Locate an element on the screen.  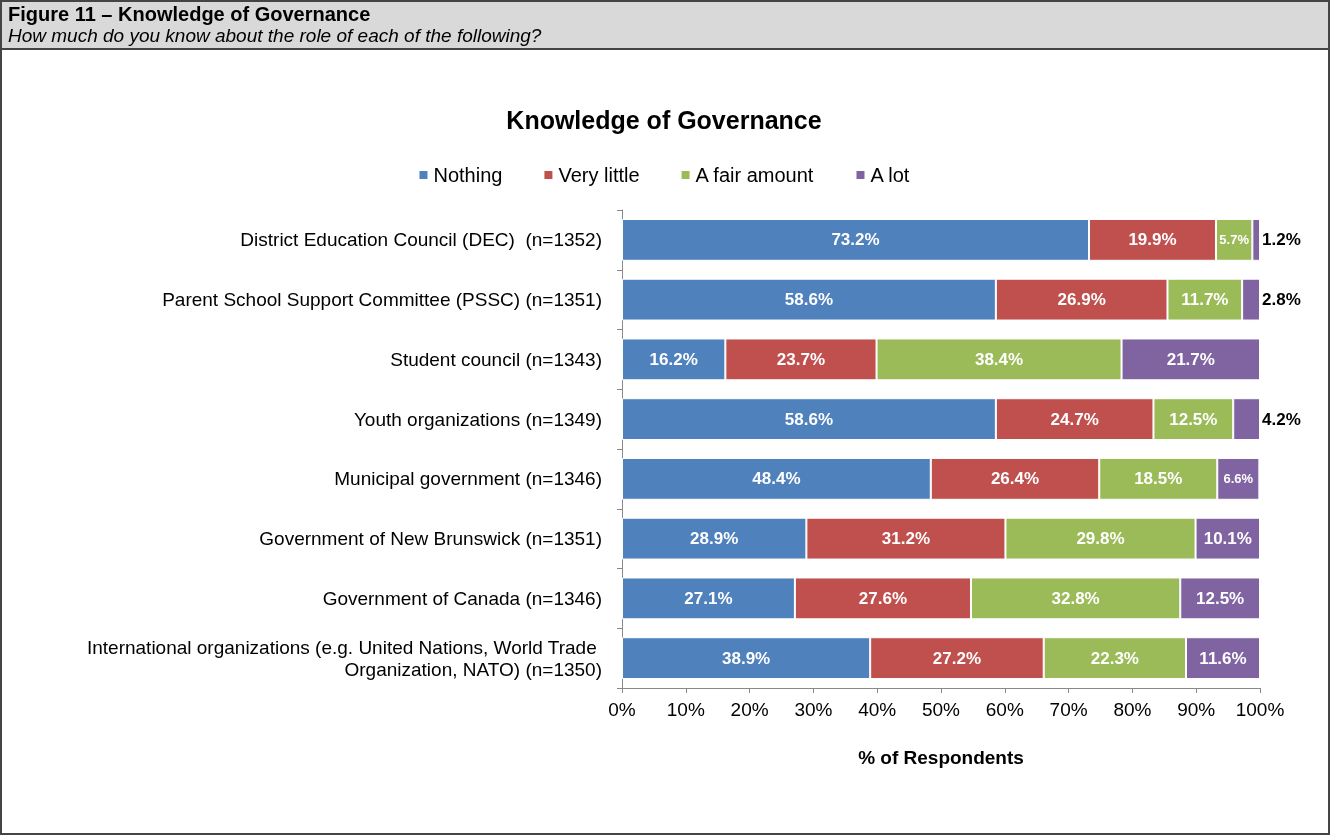
data-label: 73.2% is located at coordinates (855, 240).